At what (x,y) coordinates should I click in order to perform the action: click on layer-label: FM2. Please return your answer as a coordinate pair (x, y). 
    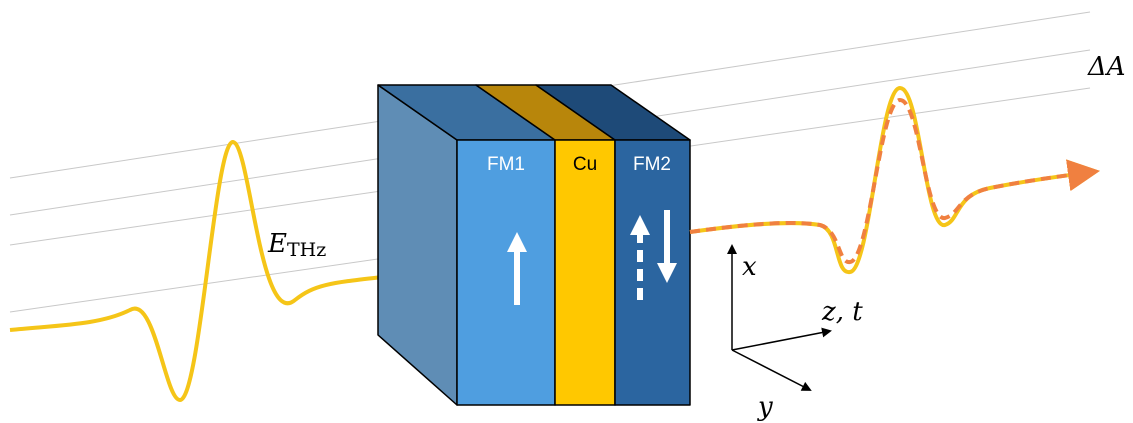
    Looking at the image, I should click on (652, 164).